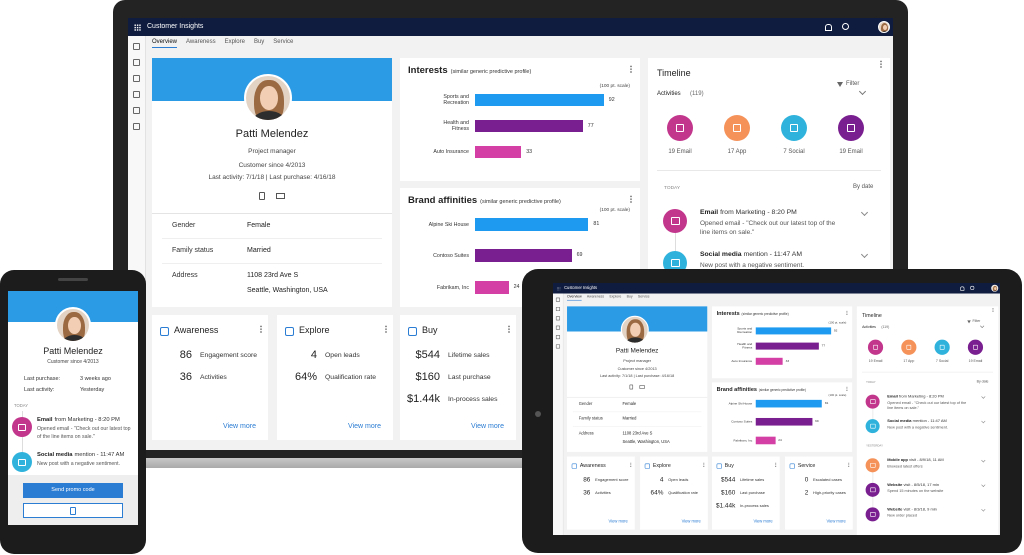 The image size is (1024, 555). What do you see at coordinates (73, 490) in the screenshot?
I see `promo-button: Send promo code` at bounding box center [73, 490].